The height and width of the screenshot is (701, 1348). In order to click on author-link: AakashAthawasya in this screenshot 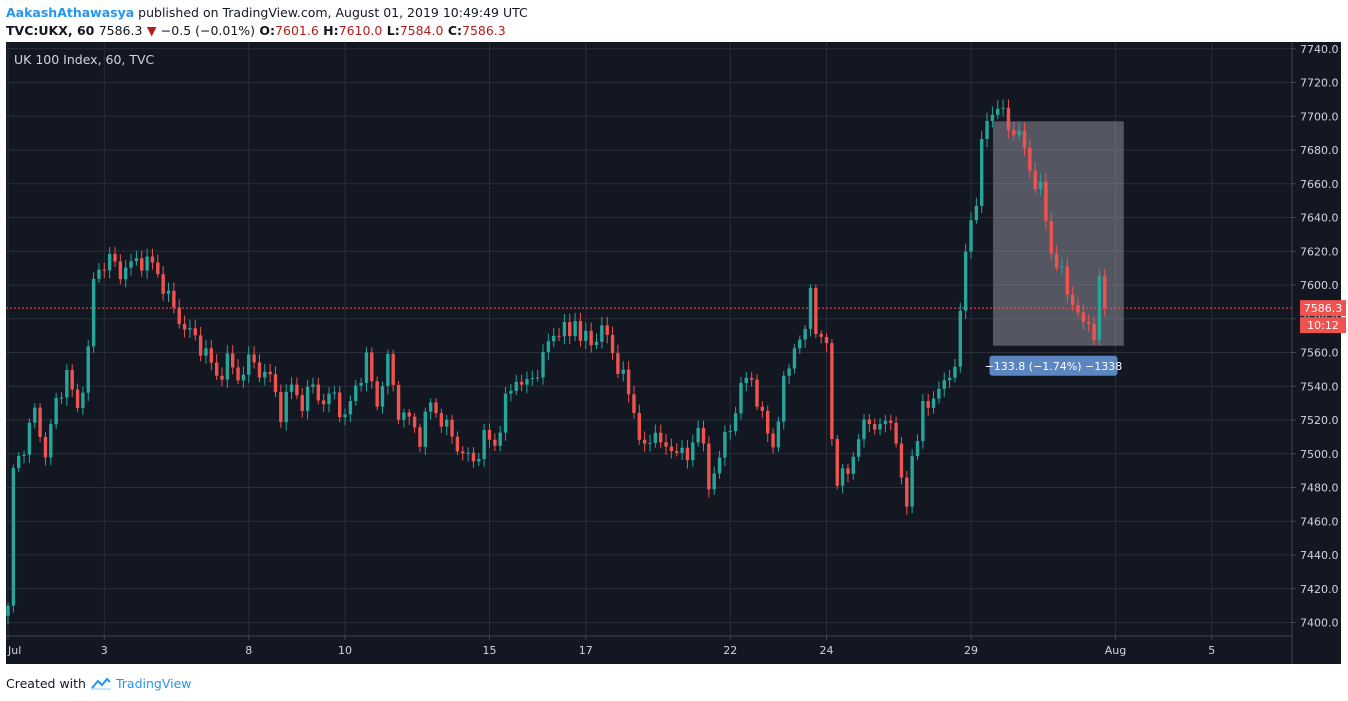, I will do `click(70, 12)`.